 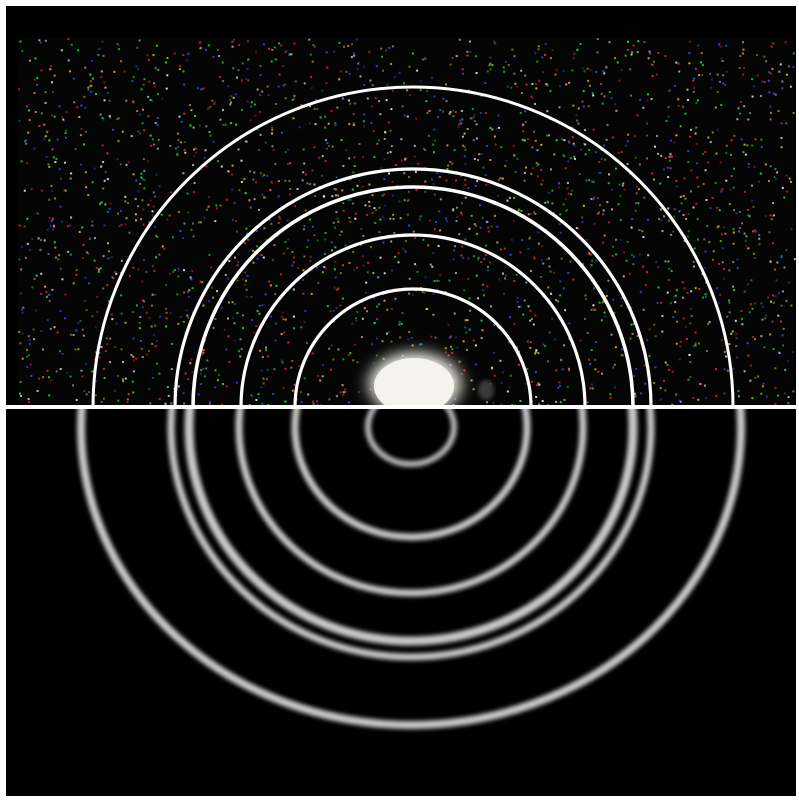 What do you see at coordinates (427, 376) in the screenshot?
I see `central-beam` at bounding box center [427, 376].